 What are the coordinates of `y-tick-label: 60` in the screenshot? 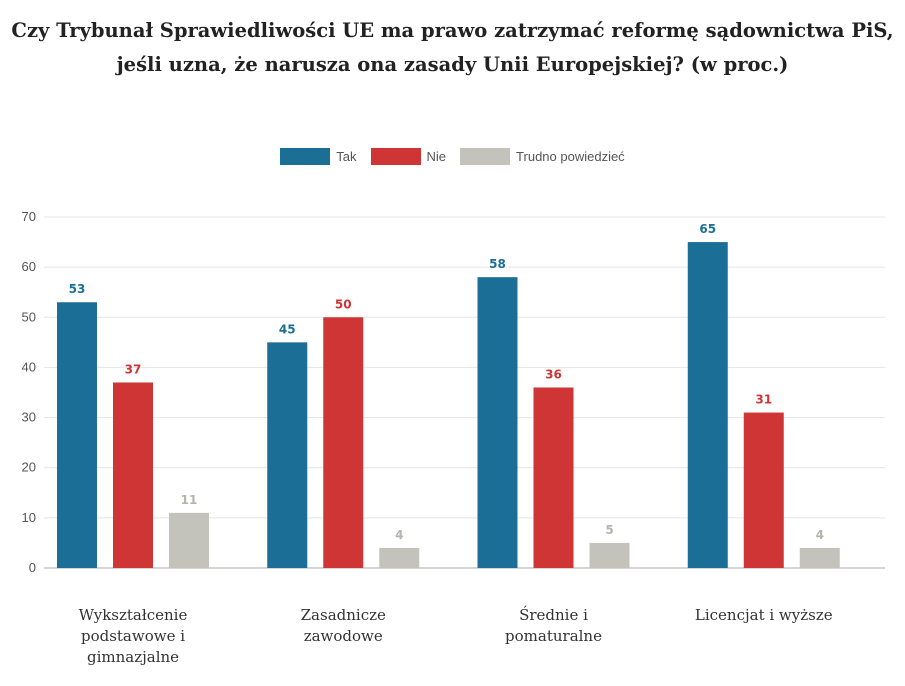 It's located at (29, 266).